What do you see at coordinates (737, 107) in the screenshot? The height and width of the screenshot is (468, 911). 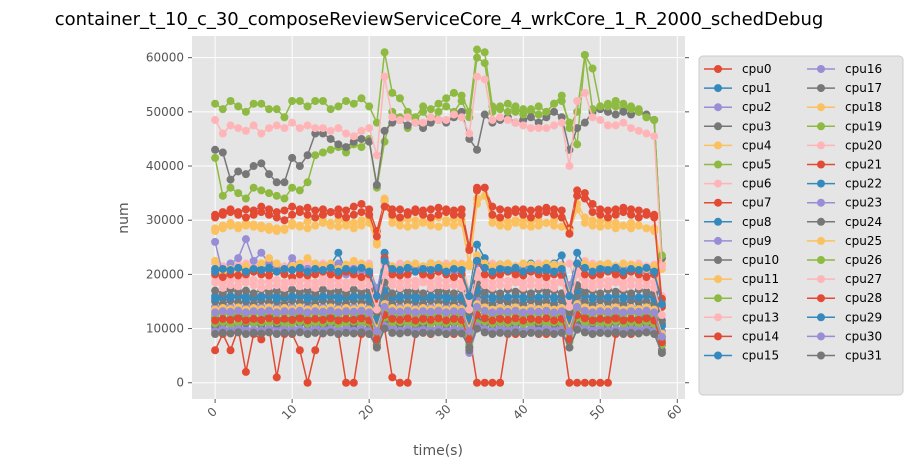 I see `legend-item-cpu2: cpu2` at bounding box center [737, 107].